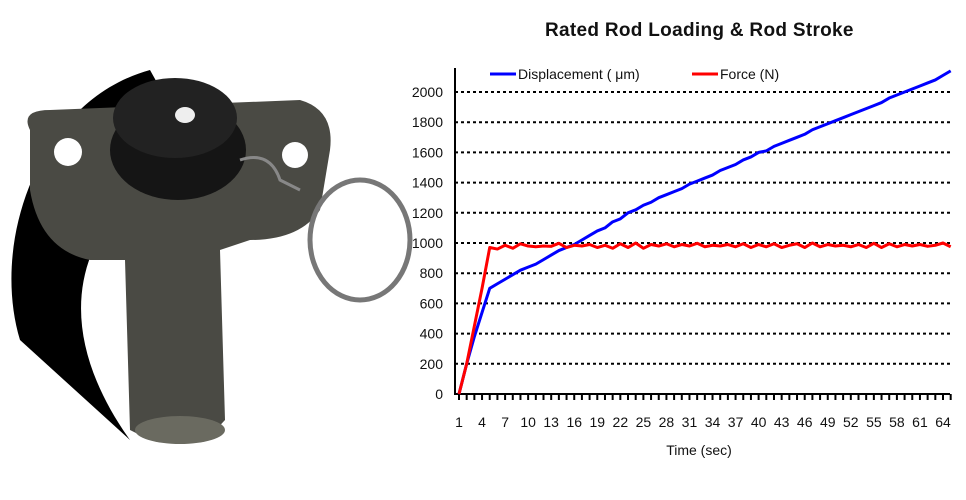 The width and height of the screenshot is (966, 500). Describe the element at coordinates (699, 450) in the screenshot. I see `x-axis-label: Time (sec)` at that location.